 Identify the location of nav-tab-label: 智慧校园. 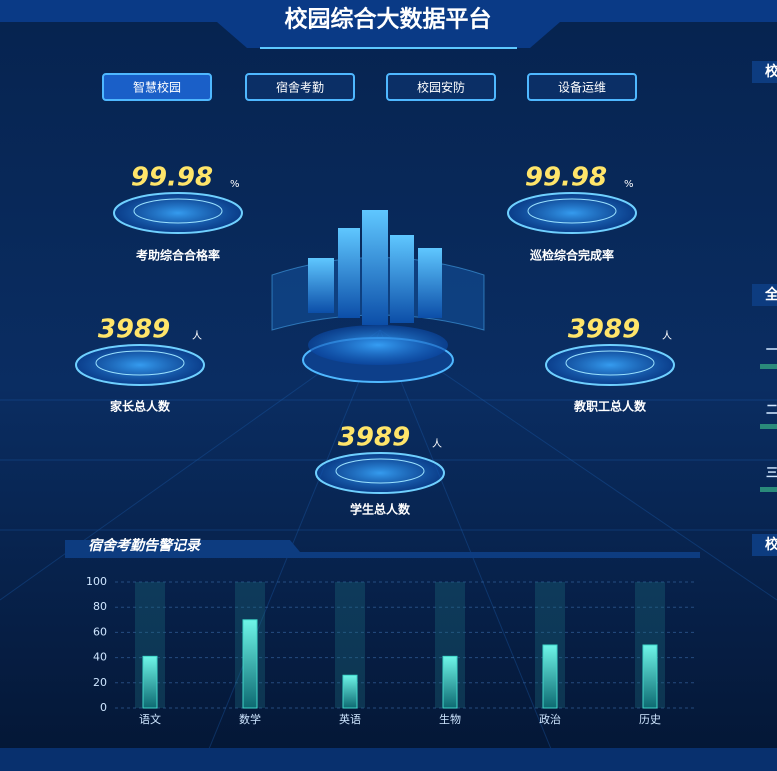
(157, 87).